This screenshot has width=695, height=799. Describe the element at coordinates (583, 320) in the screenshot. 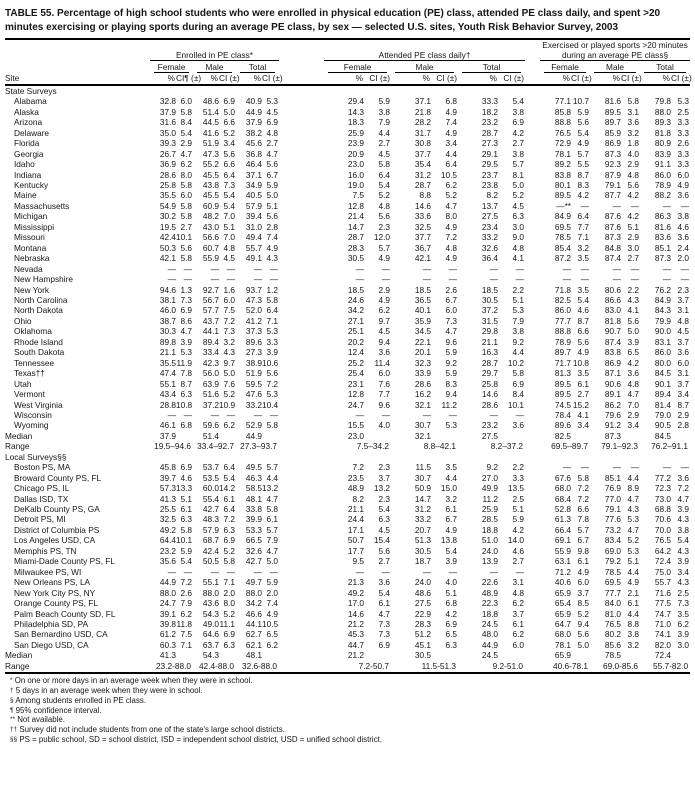

I see `value-cell: 8.7` at that location.